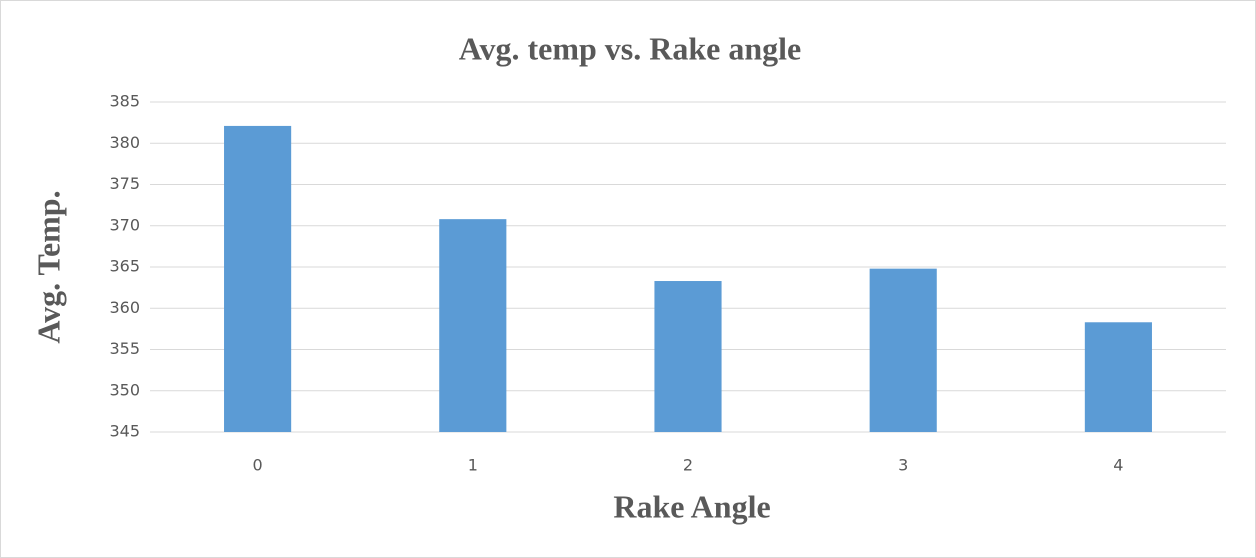  What do you see at coordinates (124, 183) in the screenshot?
I see `y-tick-label: 375` at bounding box center [124, 183].